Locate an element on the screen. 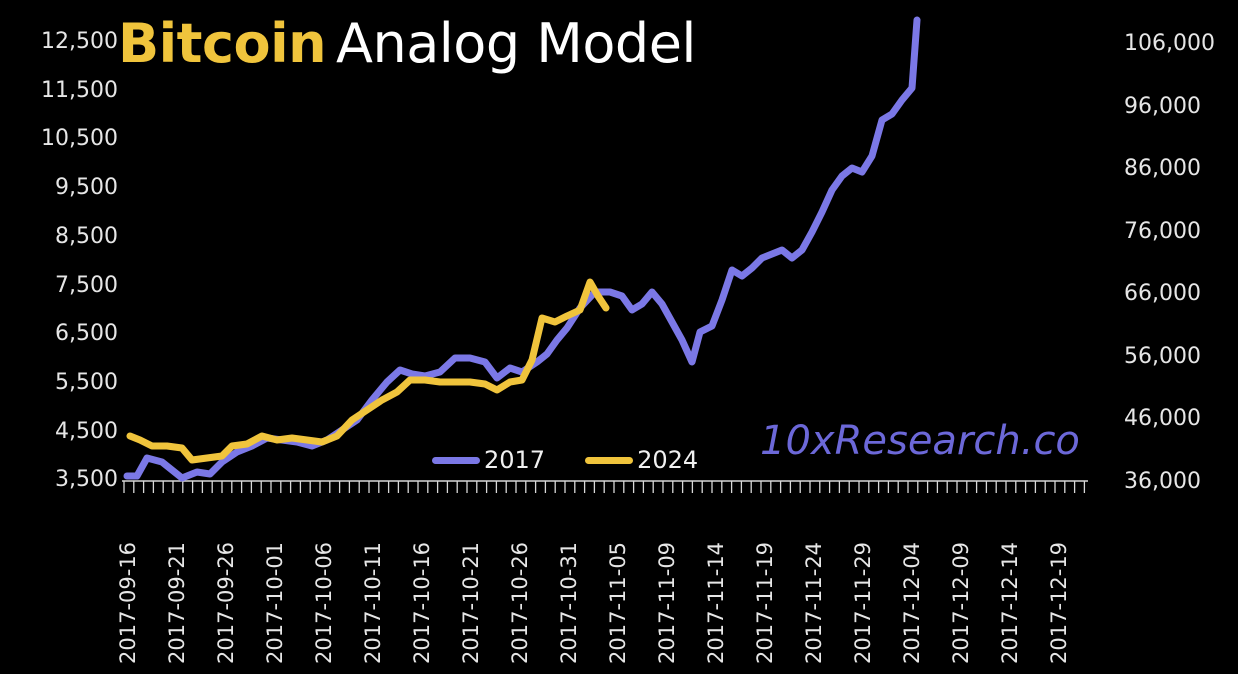 This screenshot has width=1238, height=674. title-analog-model: Analog Model is located at coordinates (516, 43).